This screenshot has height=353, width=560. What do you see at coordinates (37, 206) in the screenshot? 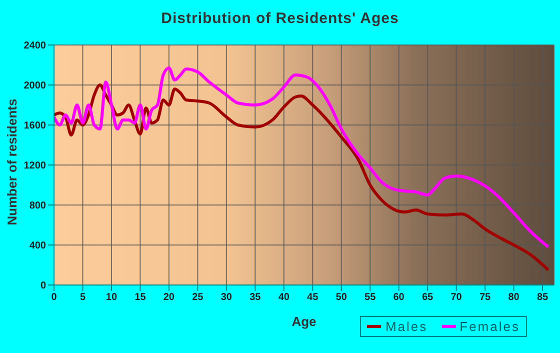
I see `y-tick-label: 800` at bounding box center [37, 206].